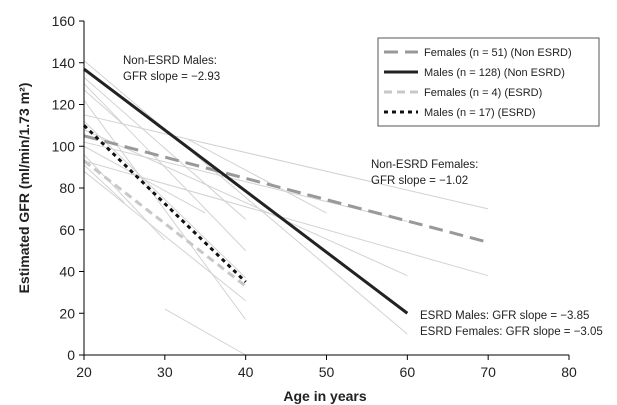 The image size is (617, 405). Describe the element at coordinates (71, 355) in the screenshot. I see `y-tick-label-0: 0` at that location.